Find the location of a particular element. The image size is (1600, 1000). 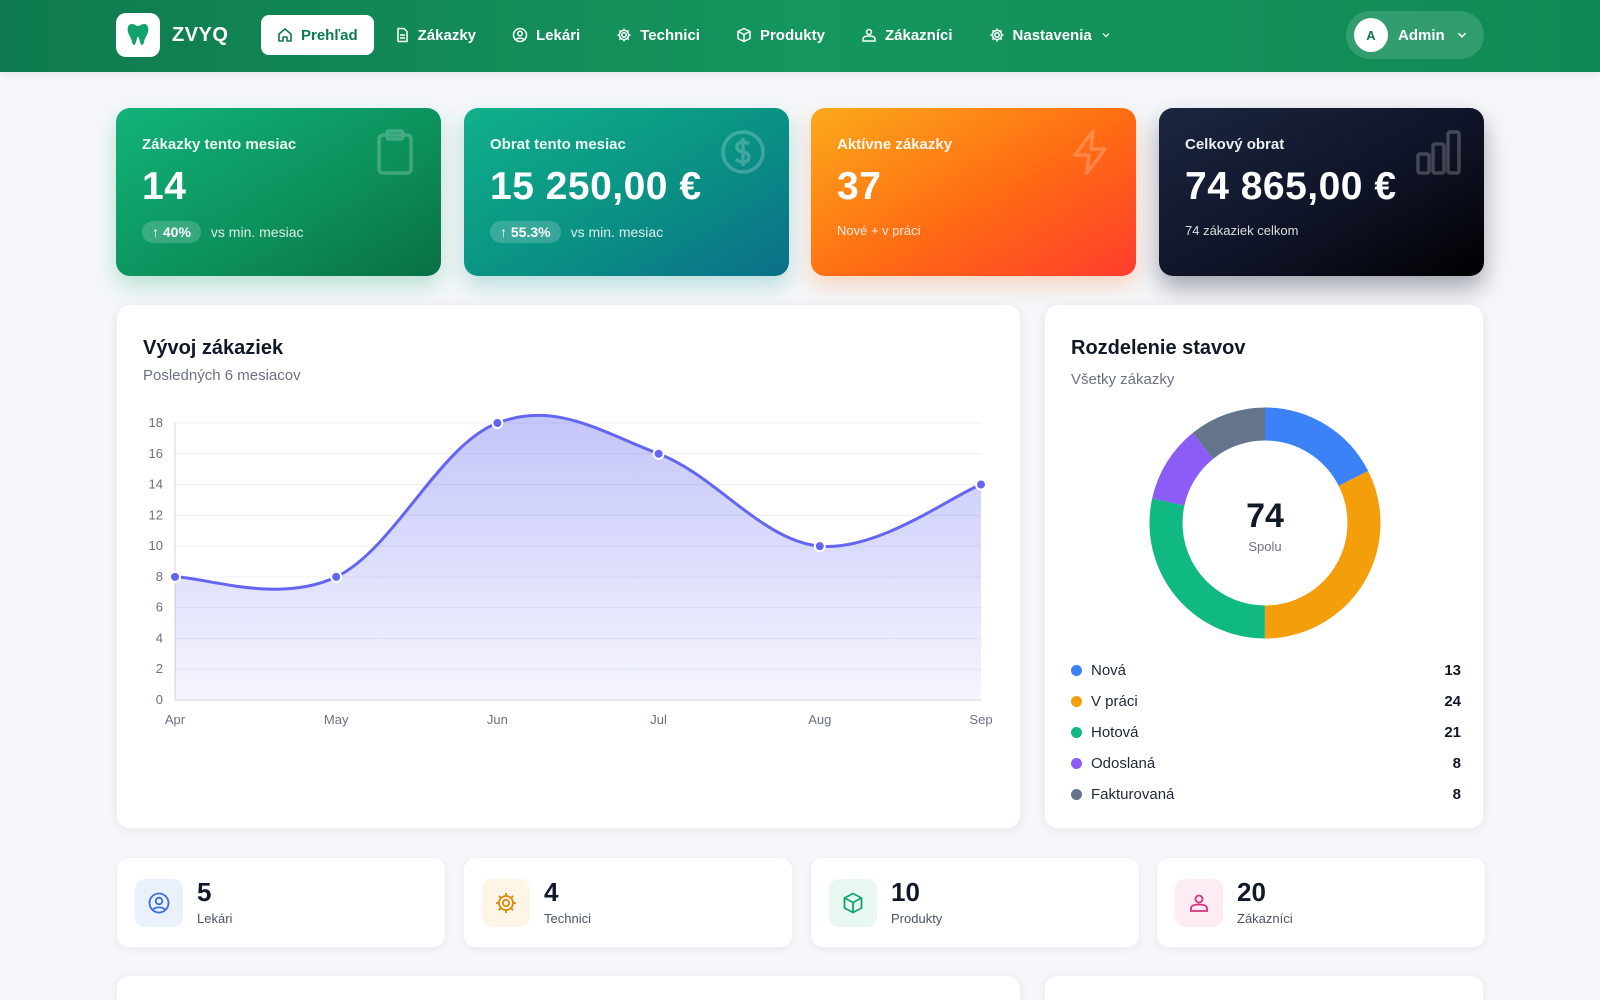

stat-label: Produkty is located at coordinates (917, 918).